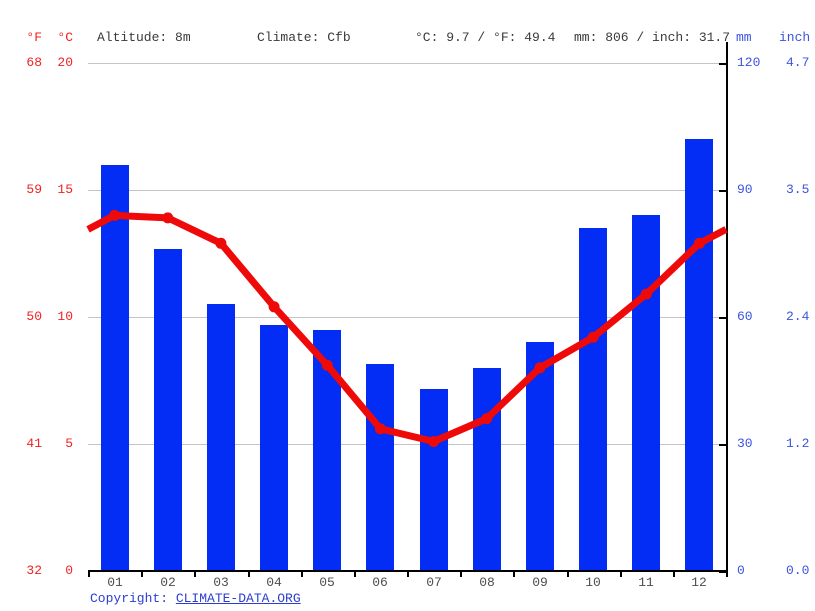  What do you see at coordinates (304, 37) in the screenshot?
I see `climate-type-label: Climate: Cfb` at bounding box center [304, 37].